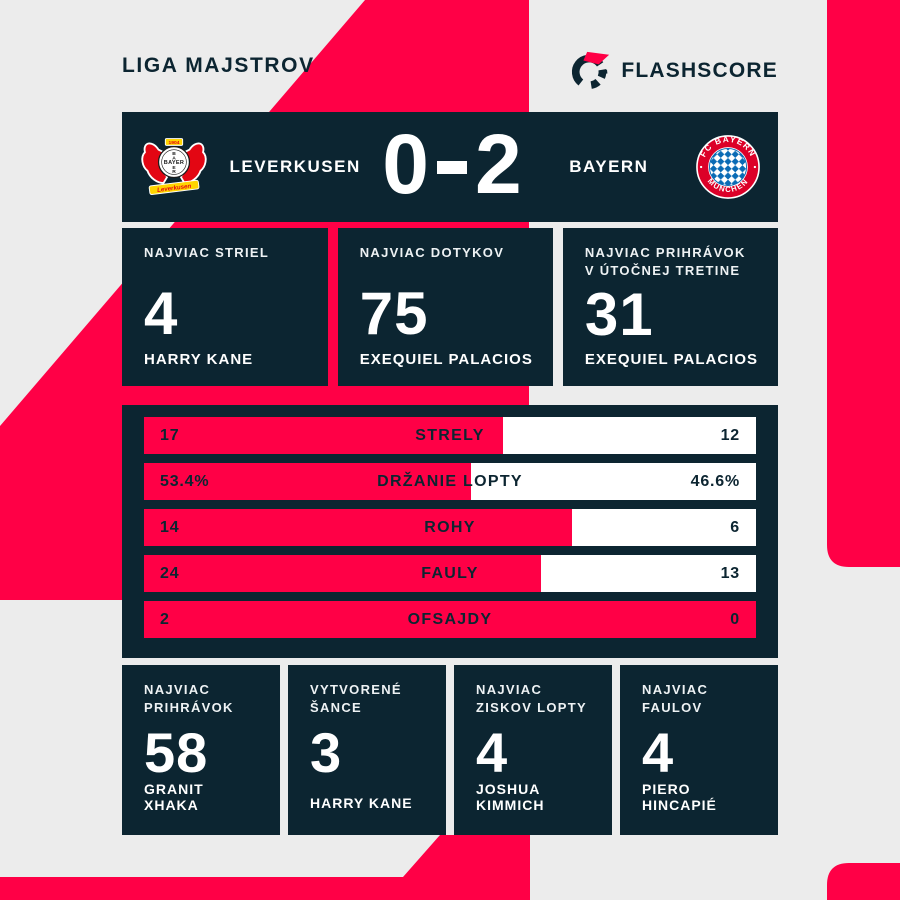 This screenshot has height=900, width=900. What do you see at coordinates (225, 307) in the screenshot?
I see `stat-card: NAJVIAC STRIEL 4 HARRY KANE` at bounding box center [225, 307].